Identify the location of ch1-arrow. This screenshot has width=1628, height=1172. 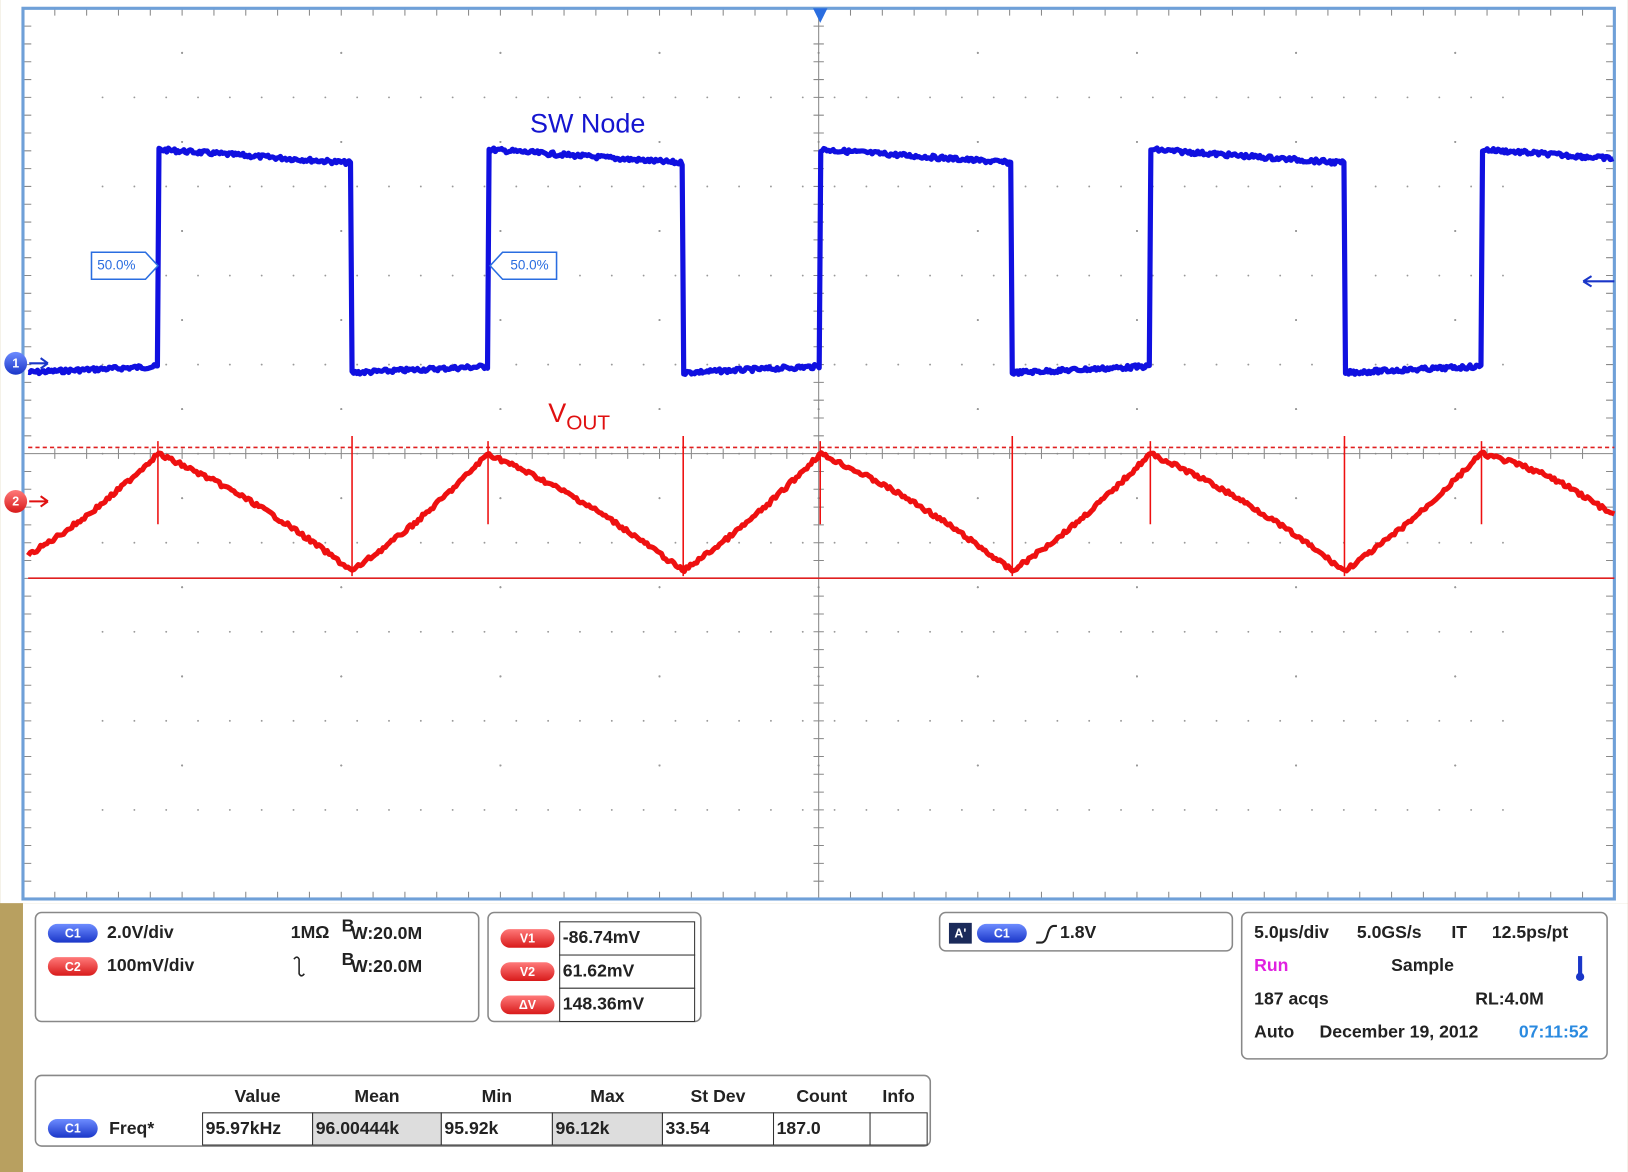
(39, 363).